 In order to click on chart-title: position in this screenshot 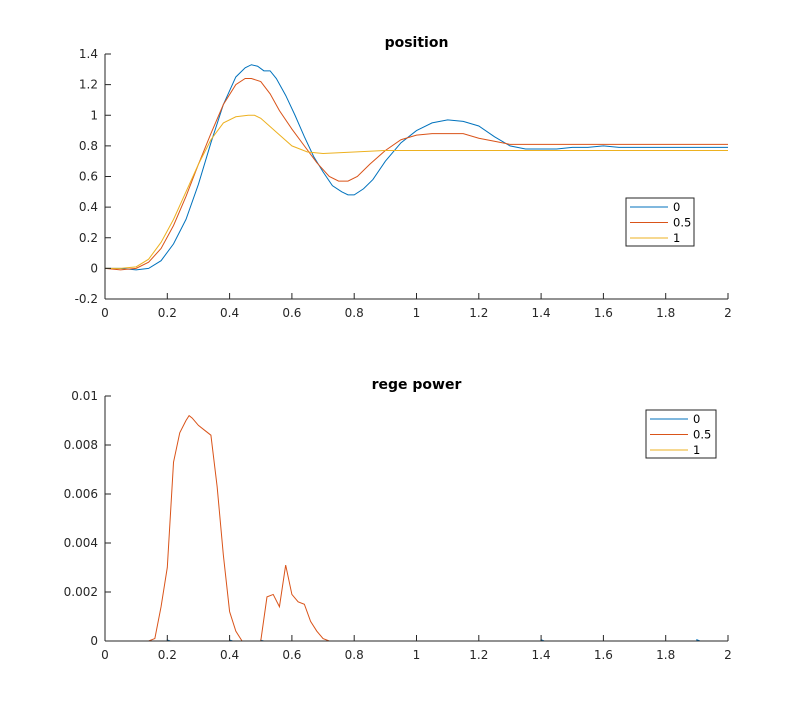, I will do `click(417, 43)`.